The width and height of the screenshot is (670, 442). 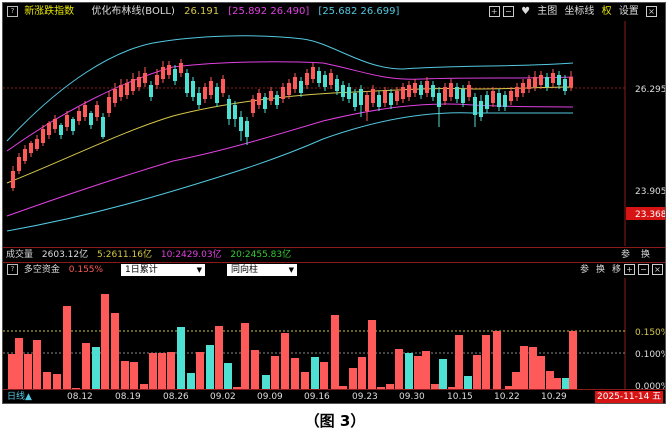 I want to click on level-label-zero: 0.000%, so click(x=650, y=386).